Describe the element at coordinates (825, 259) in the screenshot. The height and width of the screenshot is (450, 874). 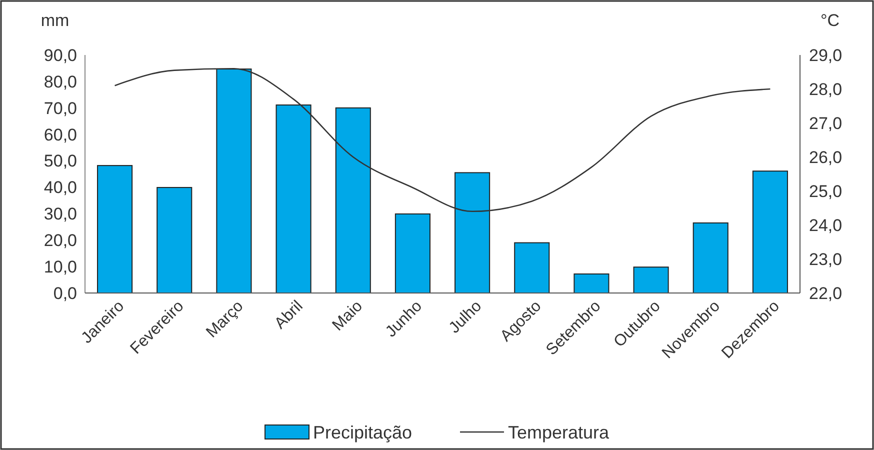
I see `y2-tick-label: 23,0` at that location.